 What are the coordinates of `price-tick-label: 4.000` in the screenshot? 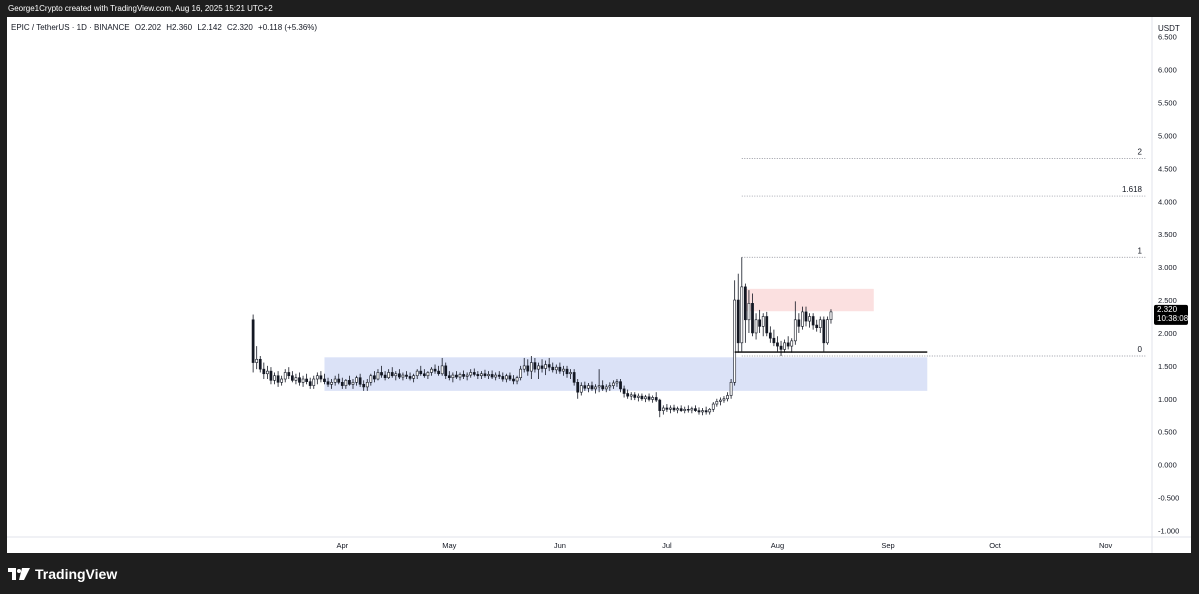 It's located at (1167, 201).